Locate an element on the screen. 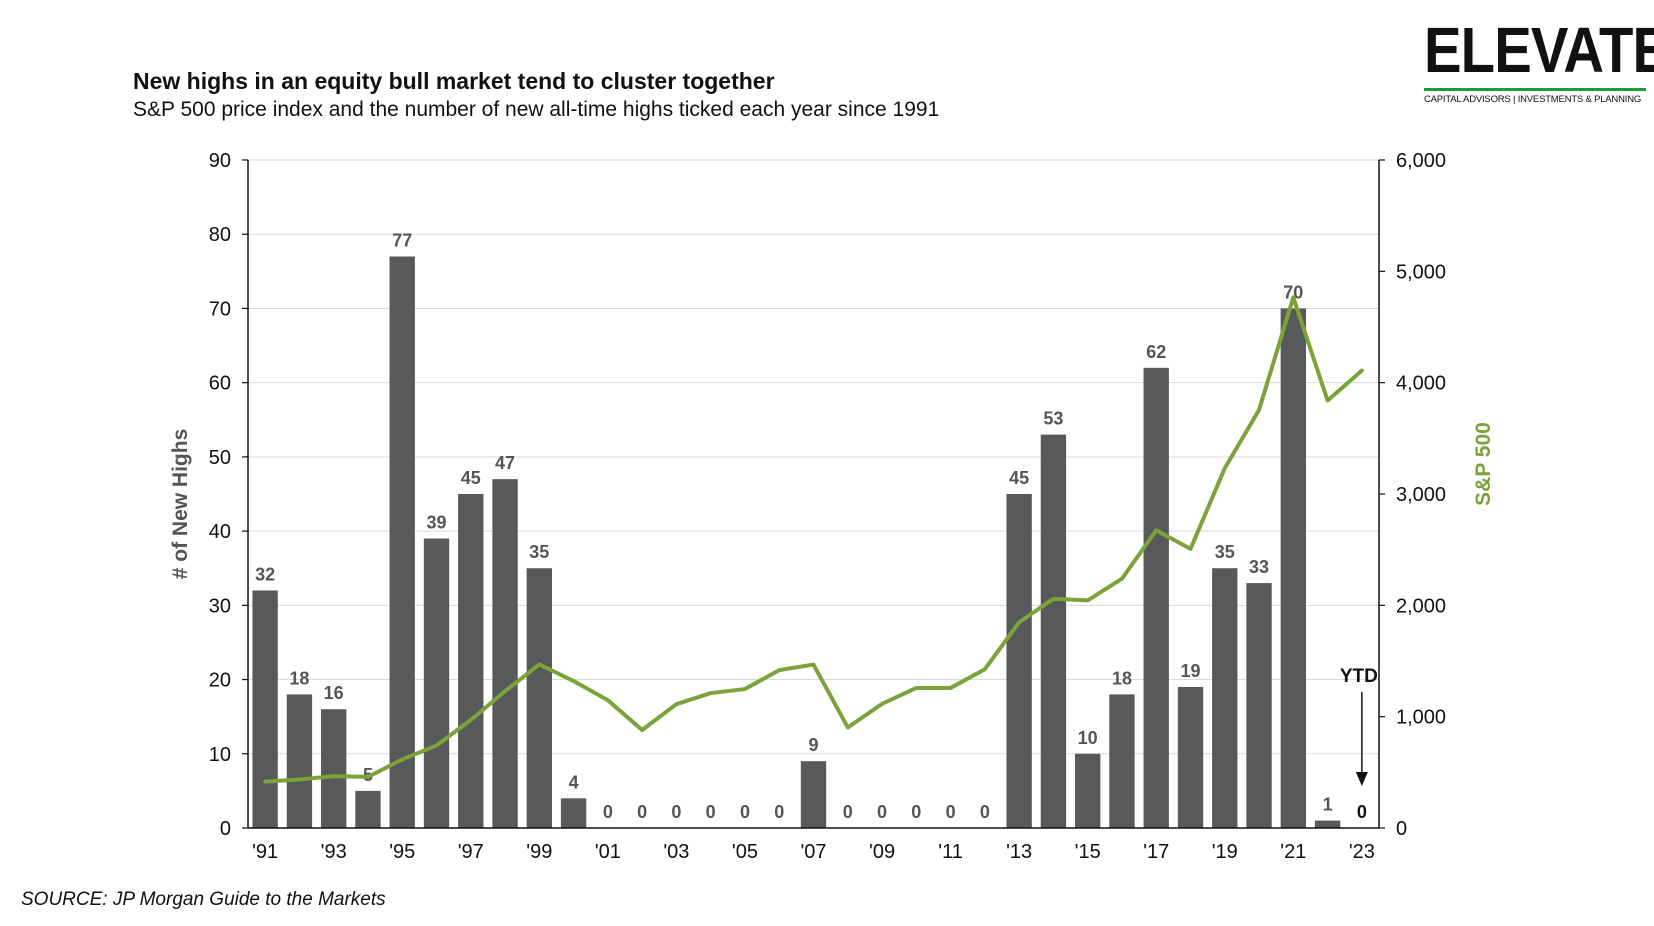  data-label: 62 is located at coordinates (1156, 352).